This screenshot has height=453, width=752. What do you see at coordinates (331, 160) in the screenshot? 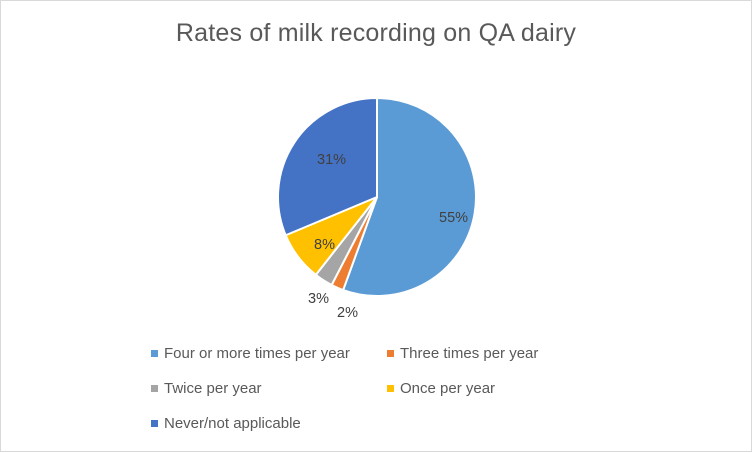
I see `data-label-never: 31%` at bounding box center [331, 160].